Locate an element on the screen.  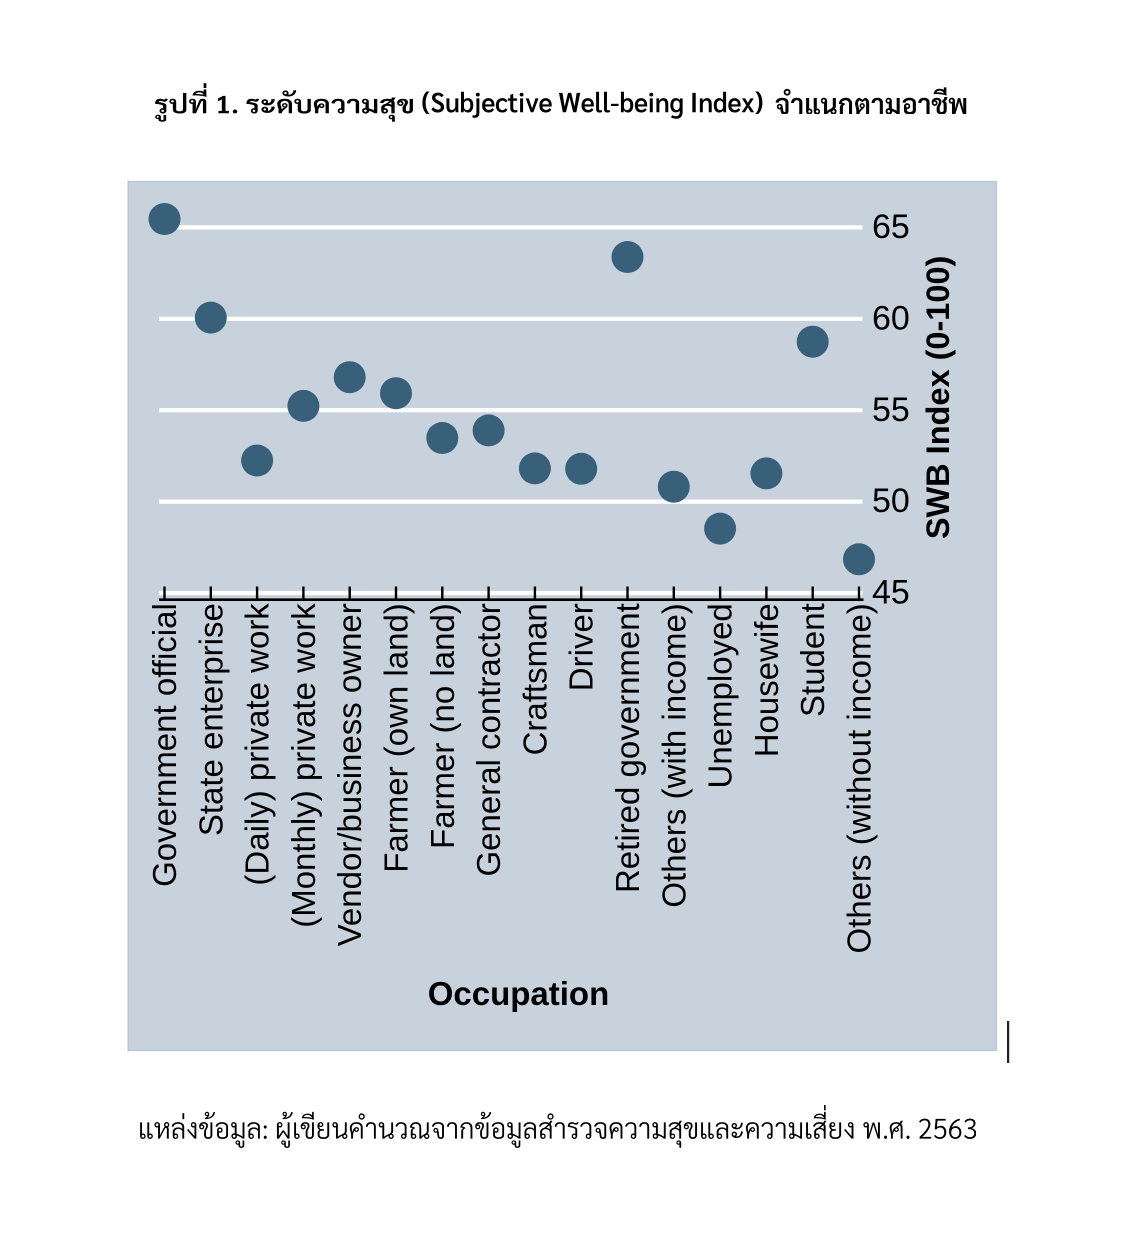
svg-text: 60 is located at coordinates (891, 318).